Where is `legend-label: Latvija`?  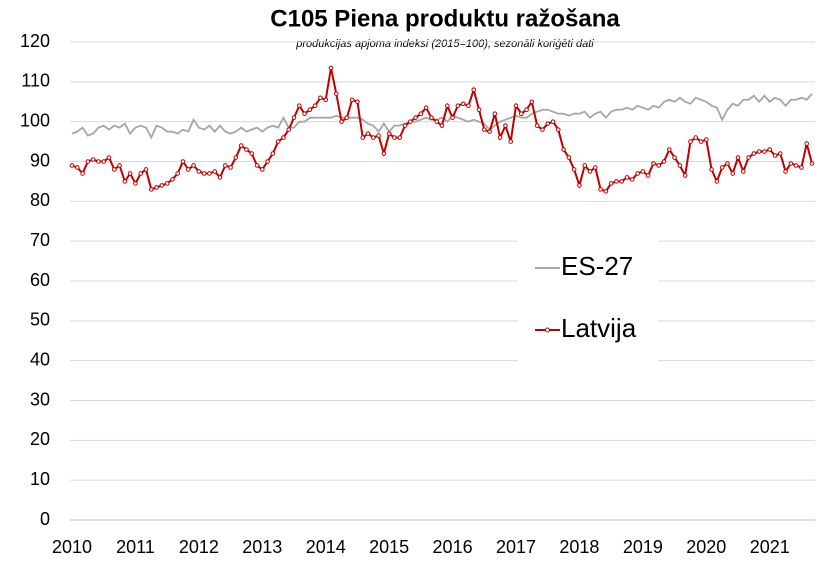 legend-label: Latvija is located at coordinates (599, 328).